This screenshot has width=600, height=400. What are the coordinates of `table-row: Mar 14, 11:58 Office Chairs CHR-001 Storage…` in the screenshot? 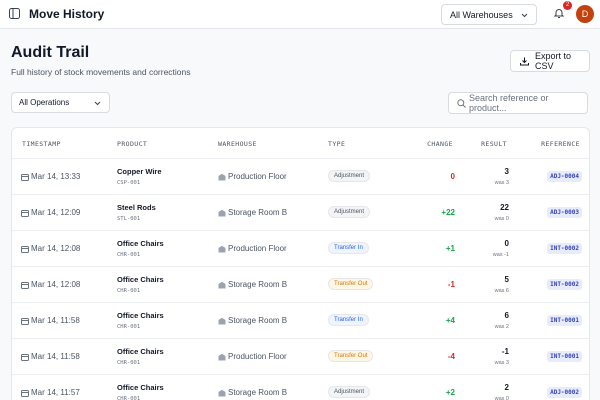 It's located at (300, 320).